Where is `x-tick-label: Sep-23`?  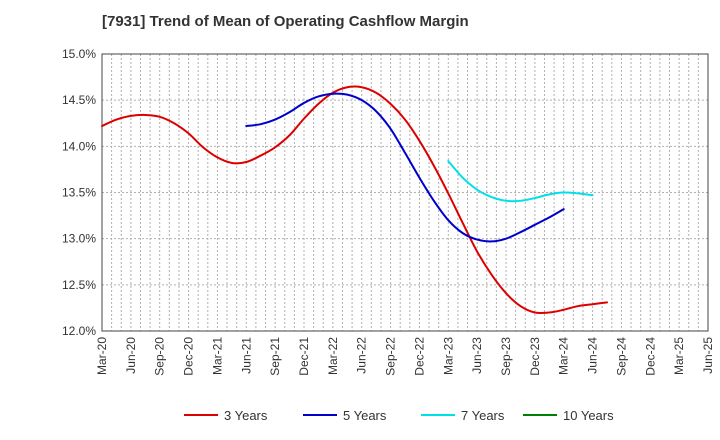
x-tick-label: Sep-23 is located at coordinates (506, 356).